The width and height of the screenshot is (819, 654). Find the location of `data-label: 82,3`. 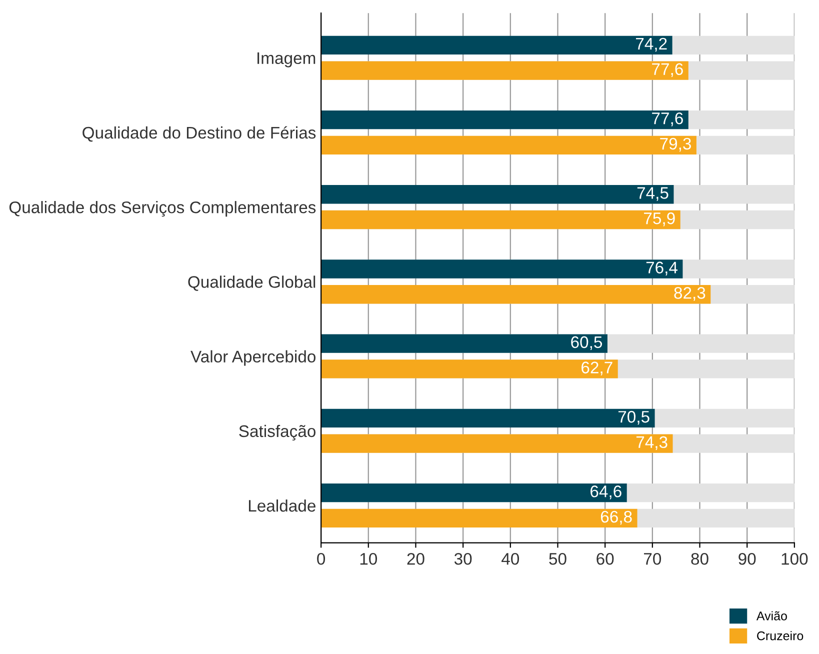

data-label: 82,3 is located at coordinates (690, 294).